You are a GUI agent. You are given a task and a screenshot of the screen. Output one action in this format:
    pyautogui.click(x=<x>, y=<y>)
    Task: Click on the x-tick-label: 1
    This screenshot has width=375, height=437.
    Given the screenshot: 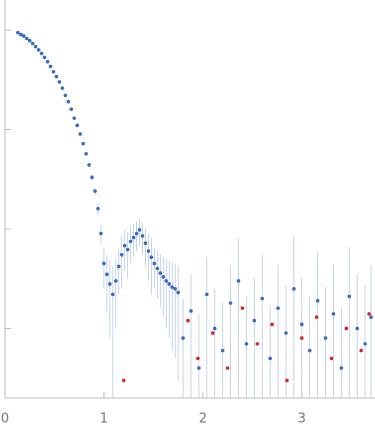 What is the action you would take?
    pyautogui.click(x=104, y=419)
    